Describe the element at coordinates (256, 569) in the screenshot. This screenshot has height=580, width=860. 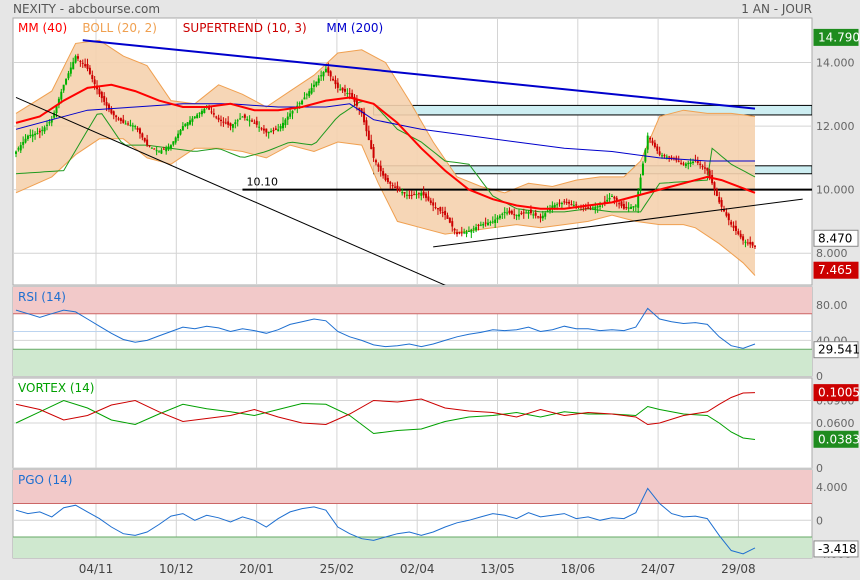
I see `x-axis-label: 20/01` at that location.